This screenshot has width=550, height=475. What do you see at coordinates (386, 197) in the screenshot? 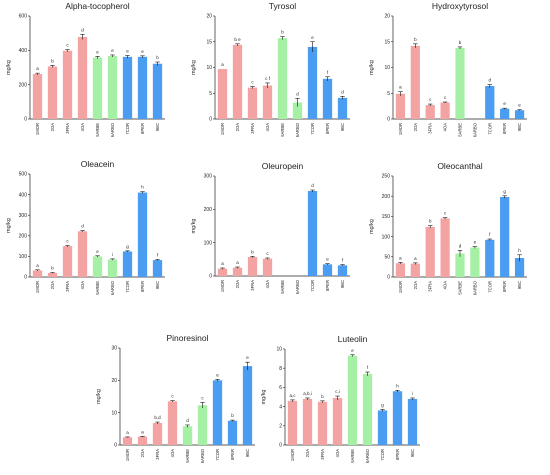
I see `y-tick-label: 200` at bounding box center [386, 197].